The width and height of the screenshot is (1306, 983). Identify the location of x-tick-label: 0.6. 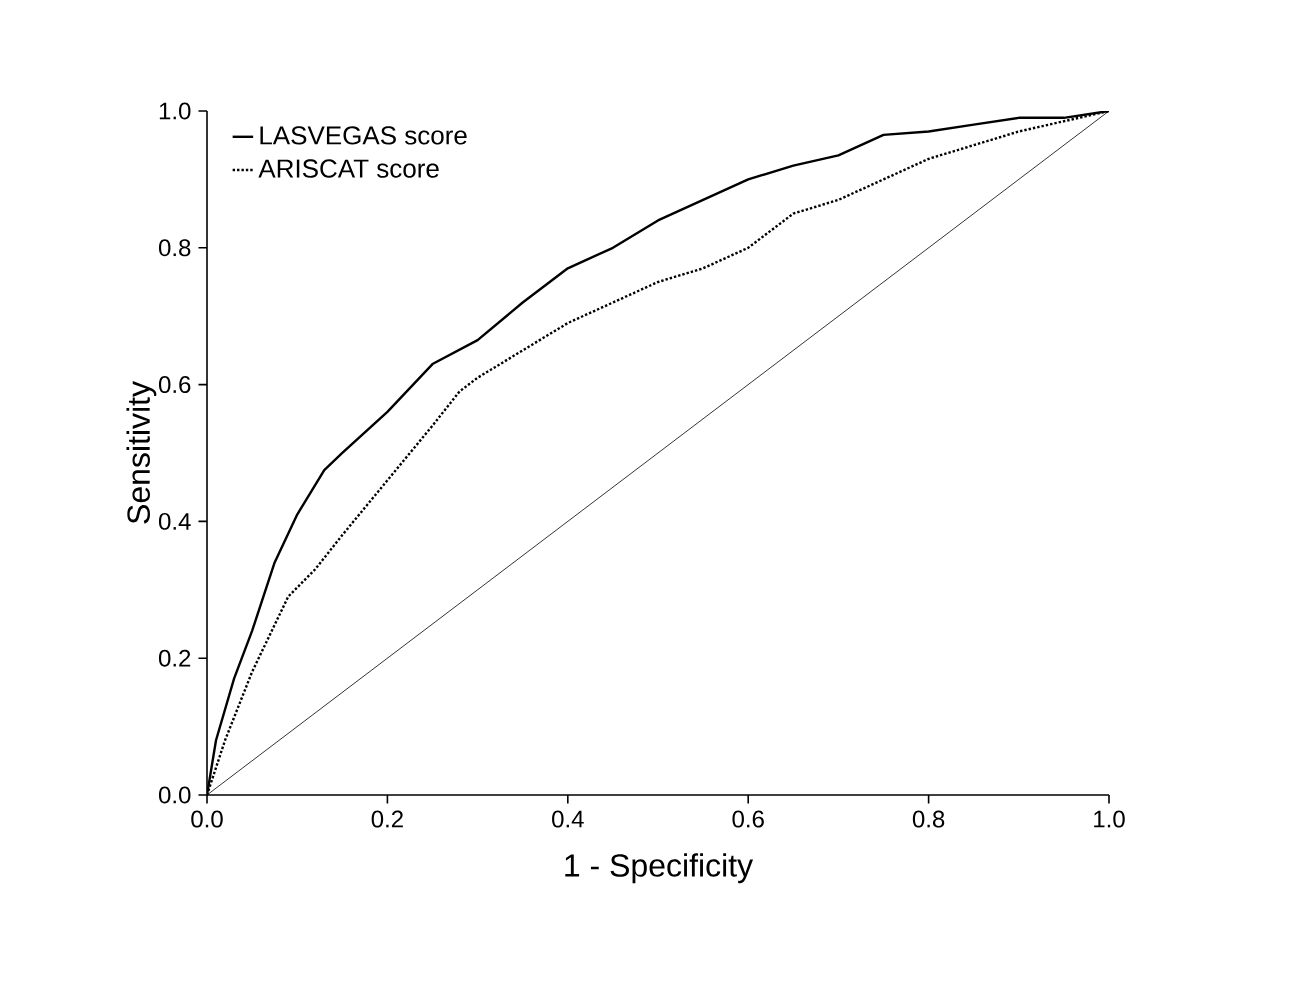
(748, 819).